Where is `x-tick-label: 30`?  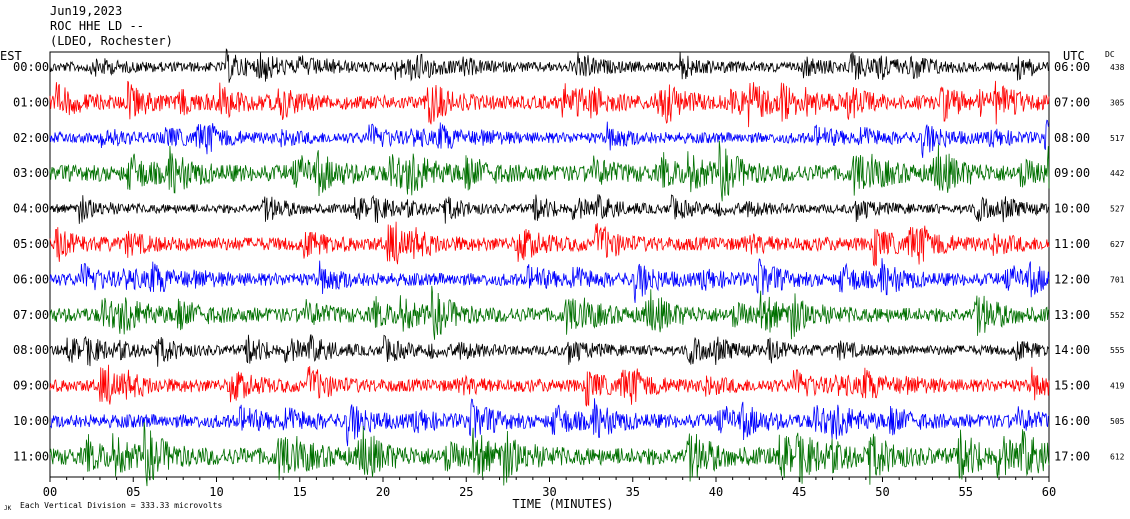
x-tick-label: 30 is located at coordinates (549, 492).